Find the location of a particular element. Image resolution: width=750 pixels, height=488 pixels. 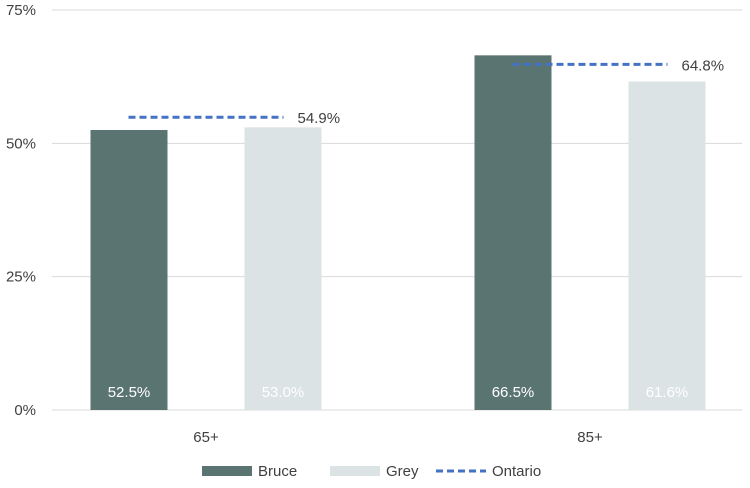

x-tick-label: 65+ is located at coordinates (206, 437).